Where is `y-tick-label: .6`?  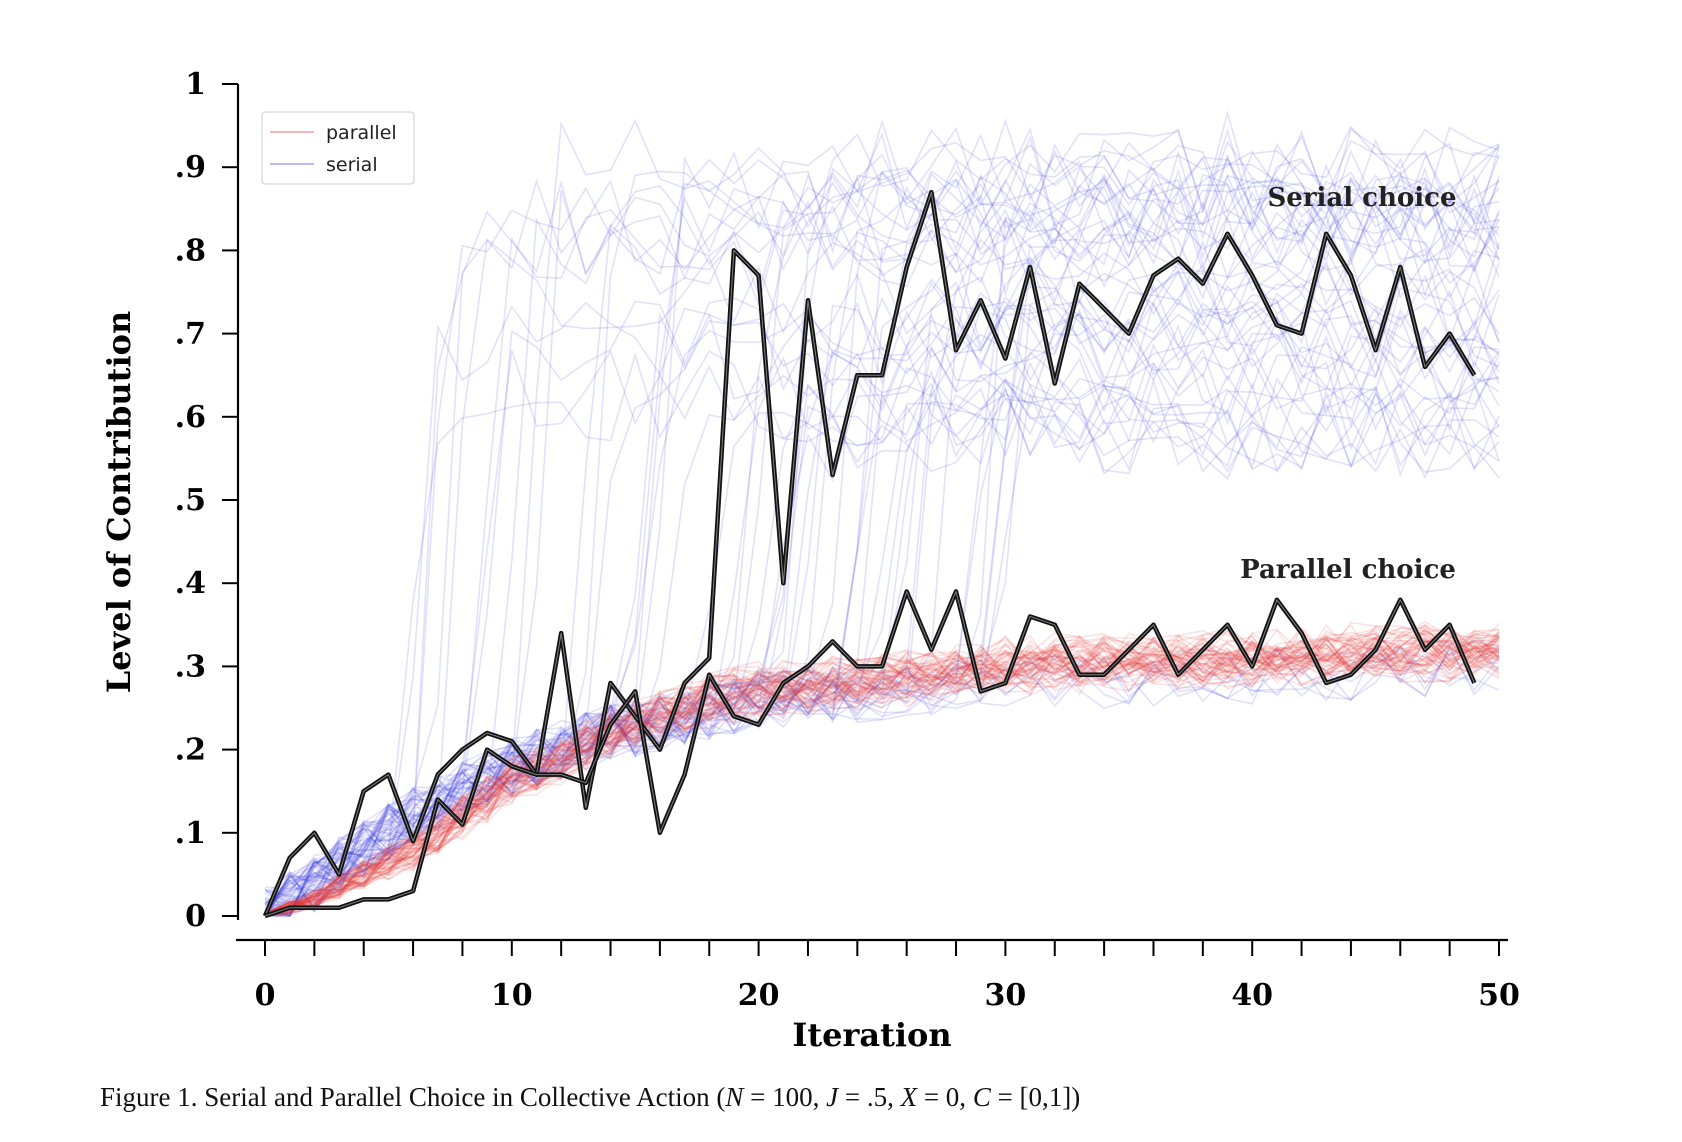
y-tick-label: .6 is located at coordinates (190, 417).